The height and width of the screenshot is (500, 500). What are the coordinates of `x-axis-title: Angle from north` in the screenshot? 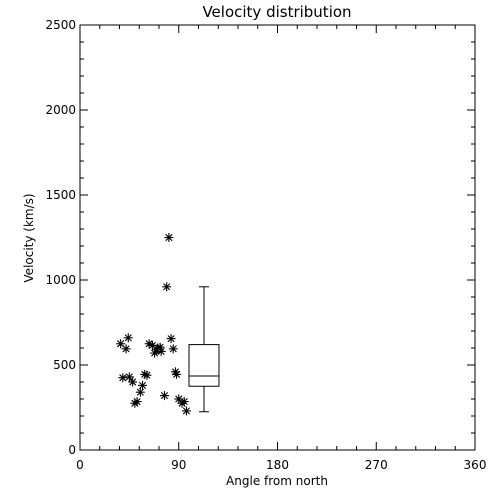 It's located at (277, 481).